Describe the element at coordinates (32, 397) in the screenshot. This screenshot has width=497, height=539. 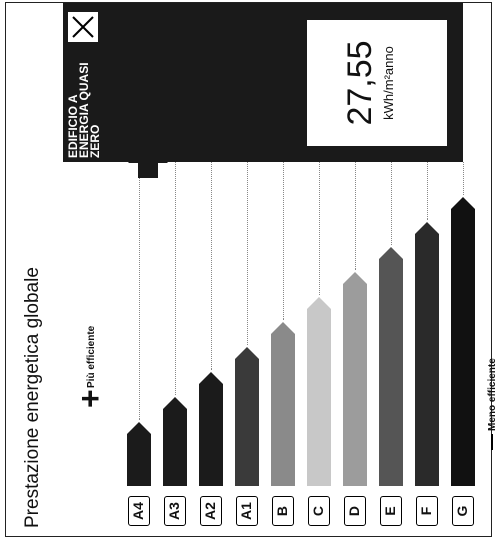
I see `chart-title: Prestazione energetica globale` at that location.